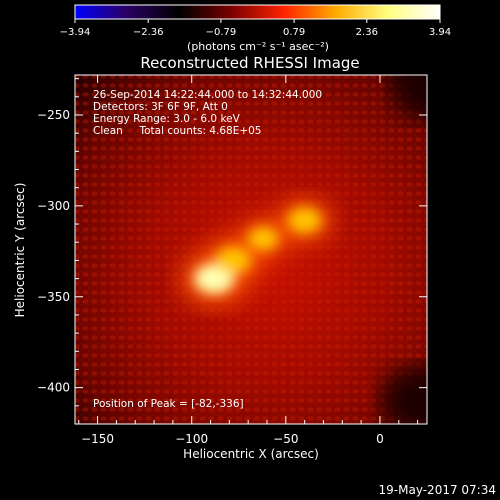  I want to click on x-tick-label: −150, so click(97, 439).